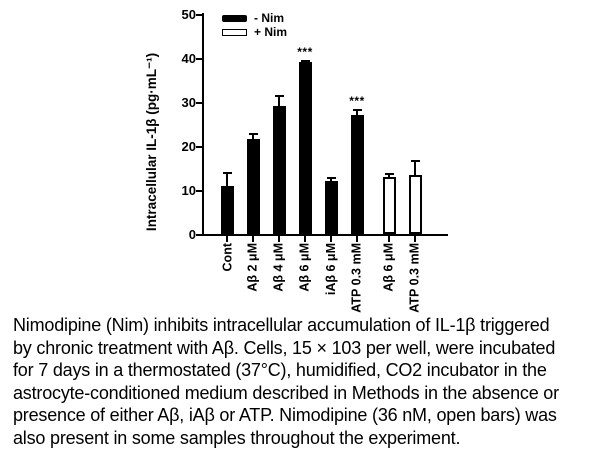 The height and width of the screenshot is (454, 605). Describe the element at coordinates (188, 146) in the screenshot. I see `y-tick-label: 20` at that location.